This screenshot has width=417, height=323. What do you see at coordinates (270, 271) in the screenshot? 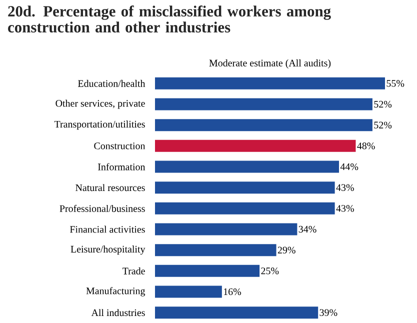
I see `data-label: 25%` at bounding box center [270, 271].